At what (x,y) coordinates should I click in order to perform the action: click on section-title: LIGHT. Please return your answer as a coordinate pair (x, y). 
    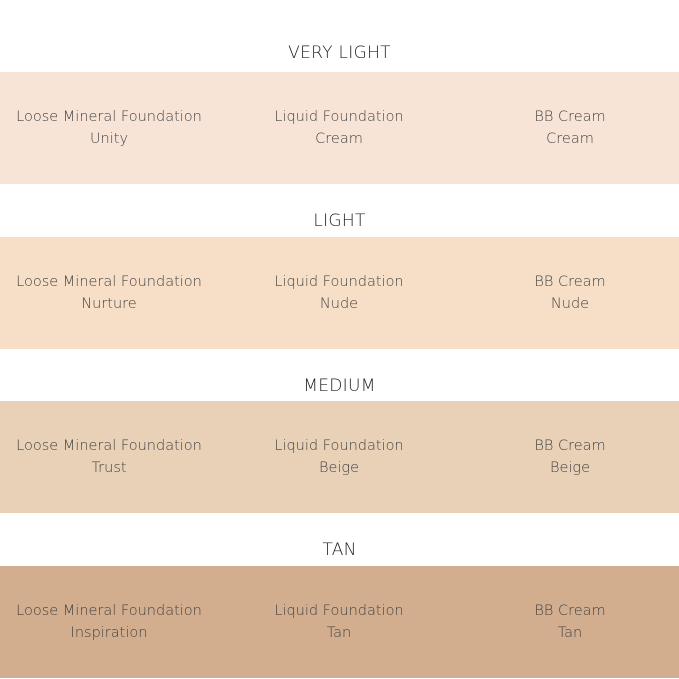
    Looking at the image, I should click on (339, 221).